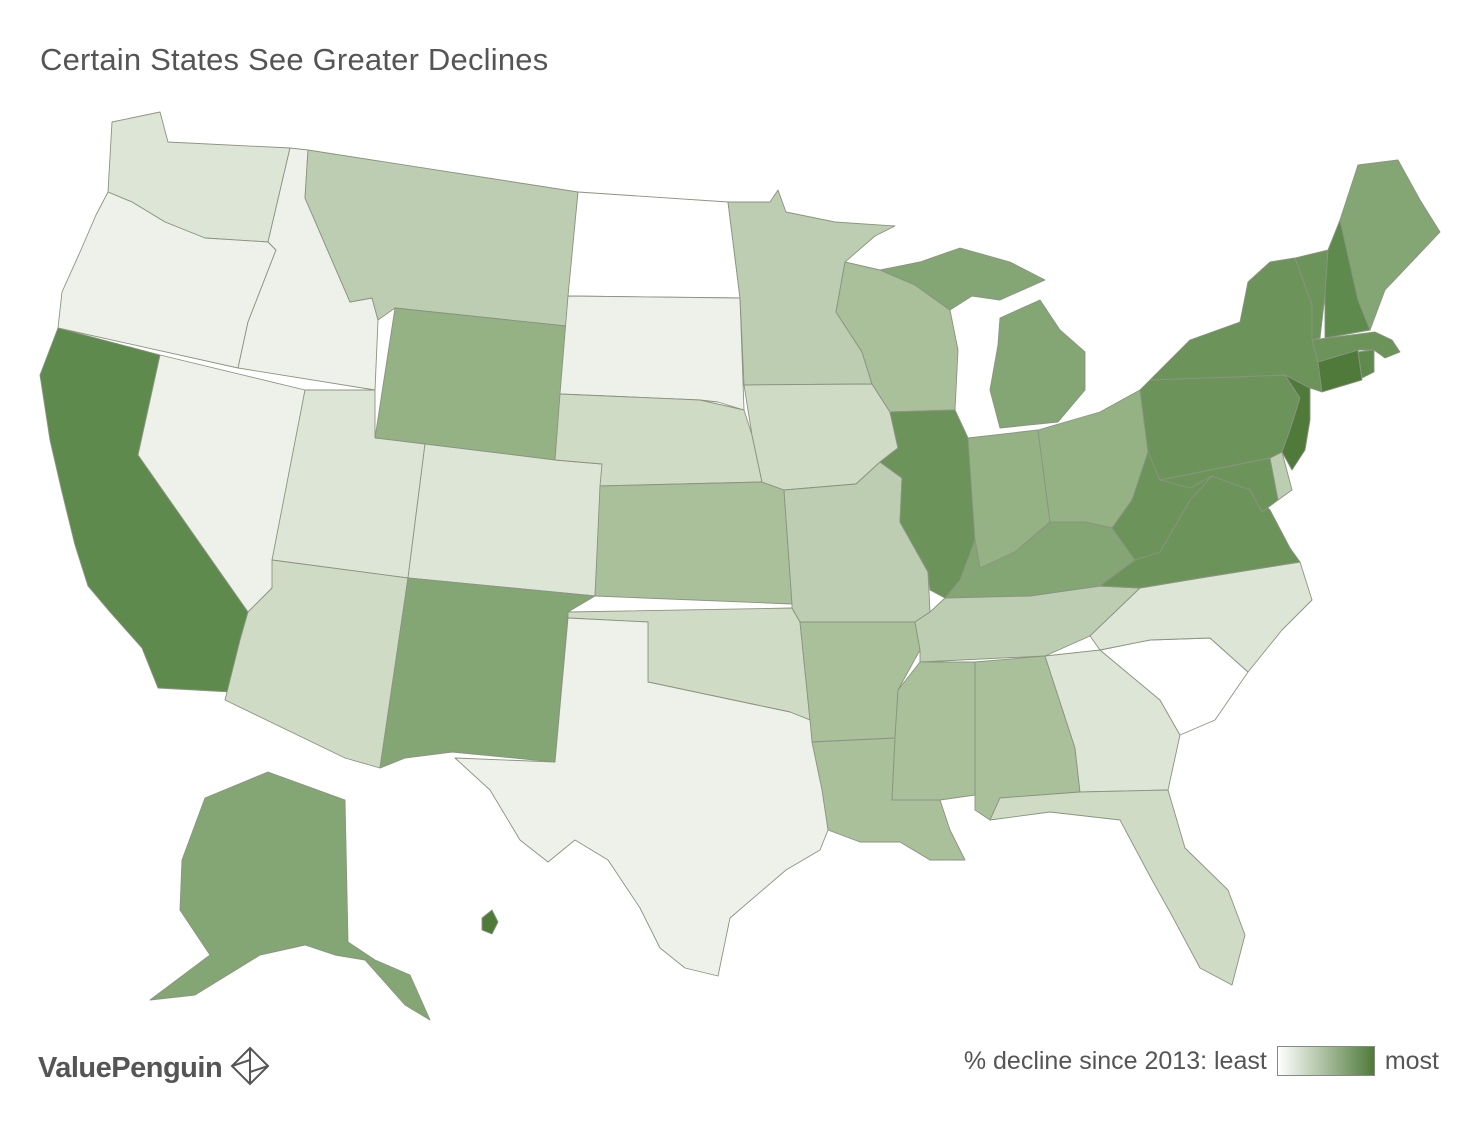 Image resolution: width=1481 pixels, height=1121 pixels. I want to click on state-south-dakota, so click(652, 353).